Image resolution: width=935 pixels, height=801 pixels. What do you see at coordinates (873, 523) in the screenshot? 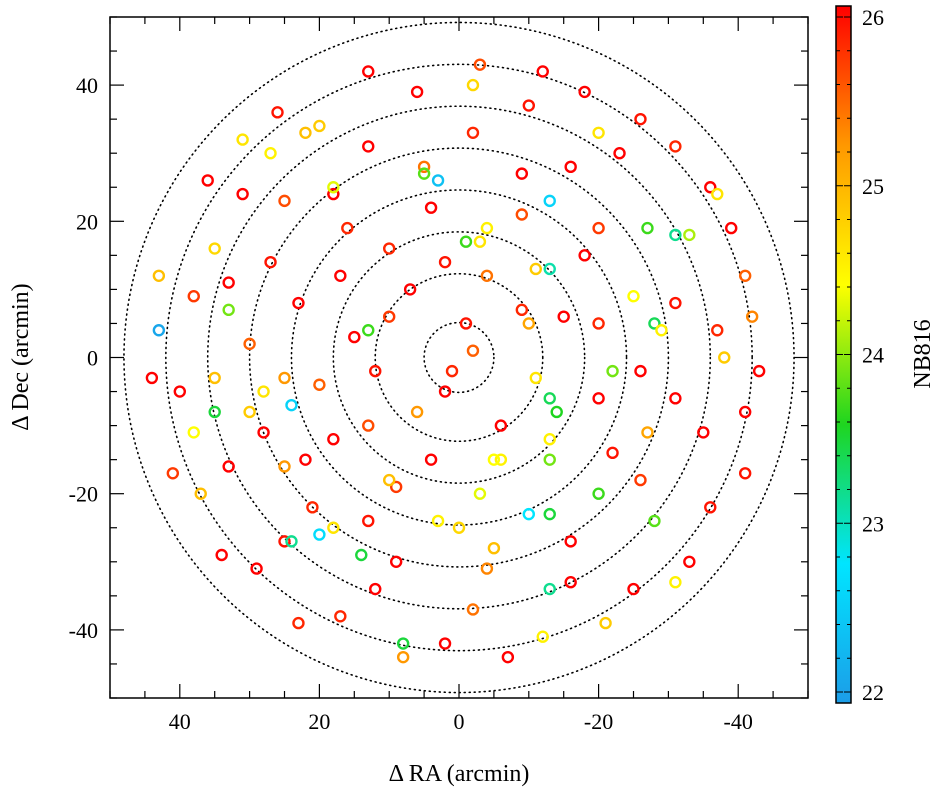
I see `colorbar-tick-label: 23` at bounding box center [873, 523].